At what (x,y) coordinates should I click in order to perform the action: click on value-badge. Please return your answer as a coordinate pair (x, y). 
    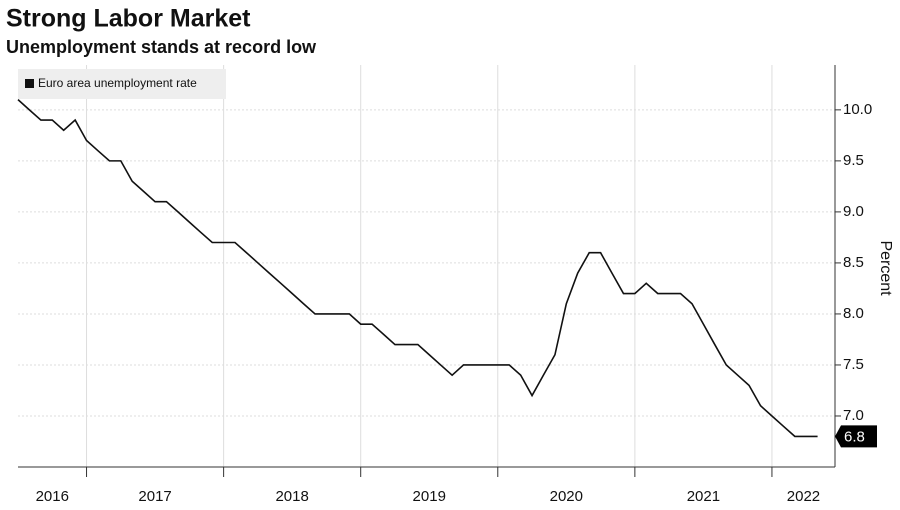
    Looking at the image, I should click on (856, 436).